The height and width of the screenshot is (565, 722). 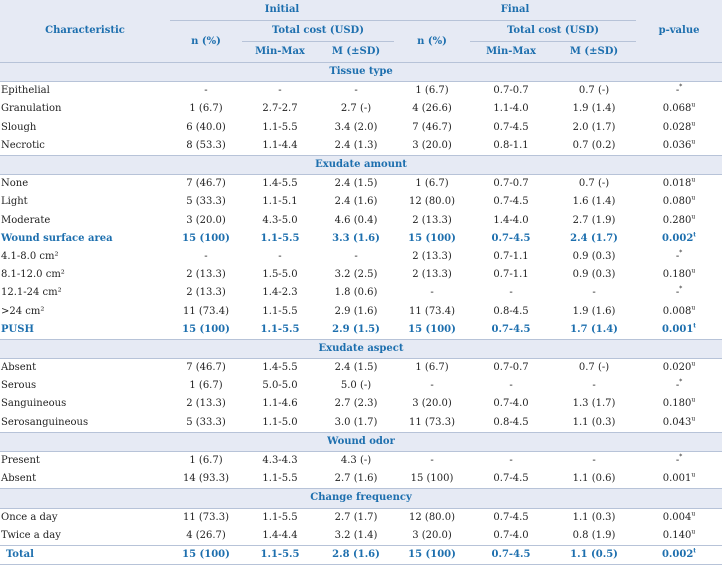 I want to click on cell-final-n: 2 (13.3), so click(x=432, y=256).